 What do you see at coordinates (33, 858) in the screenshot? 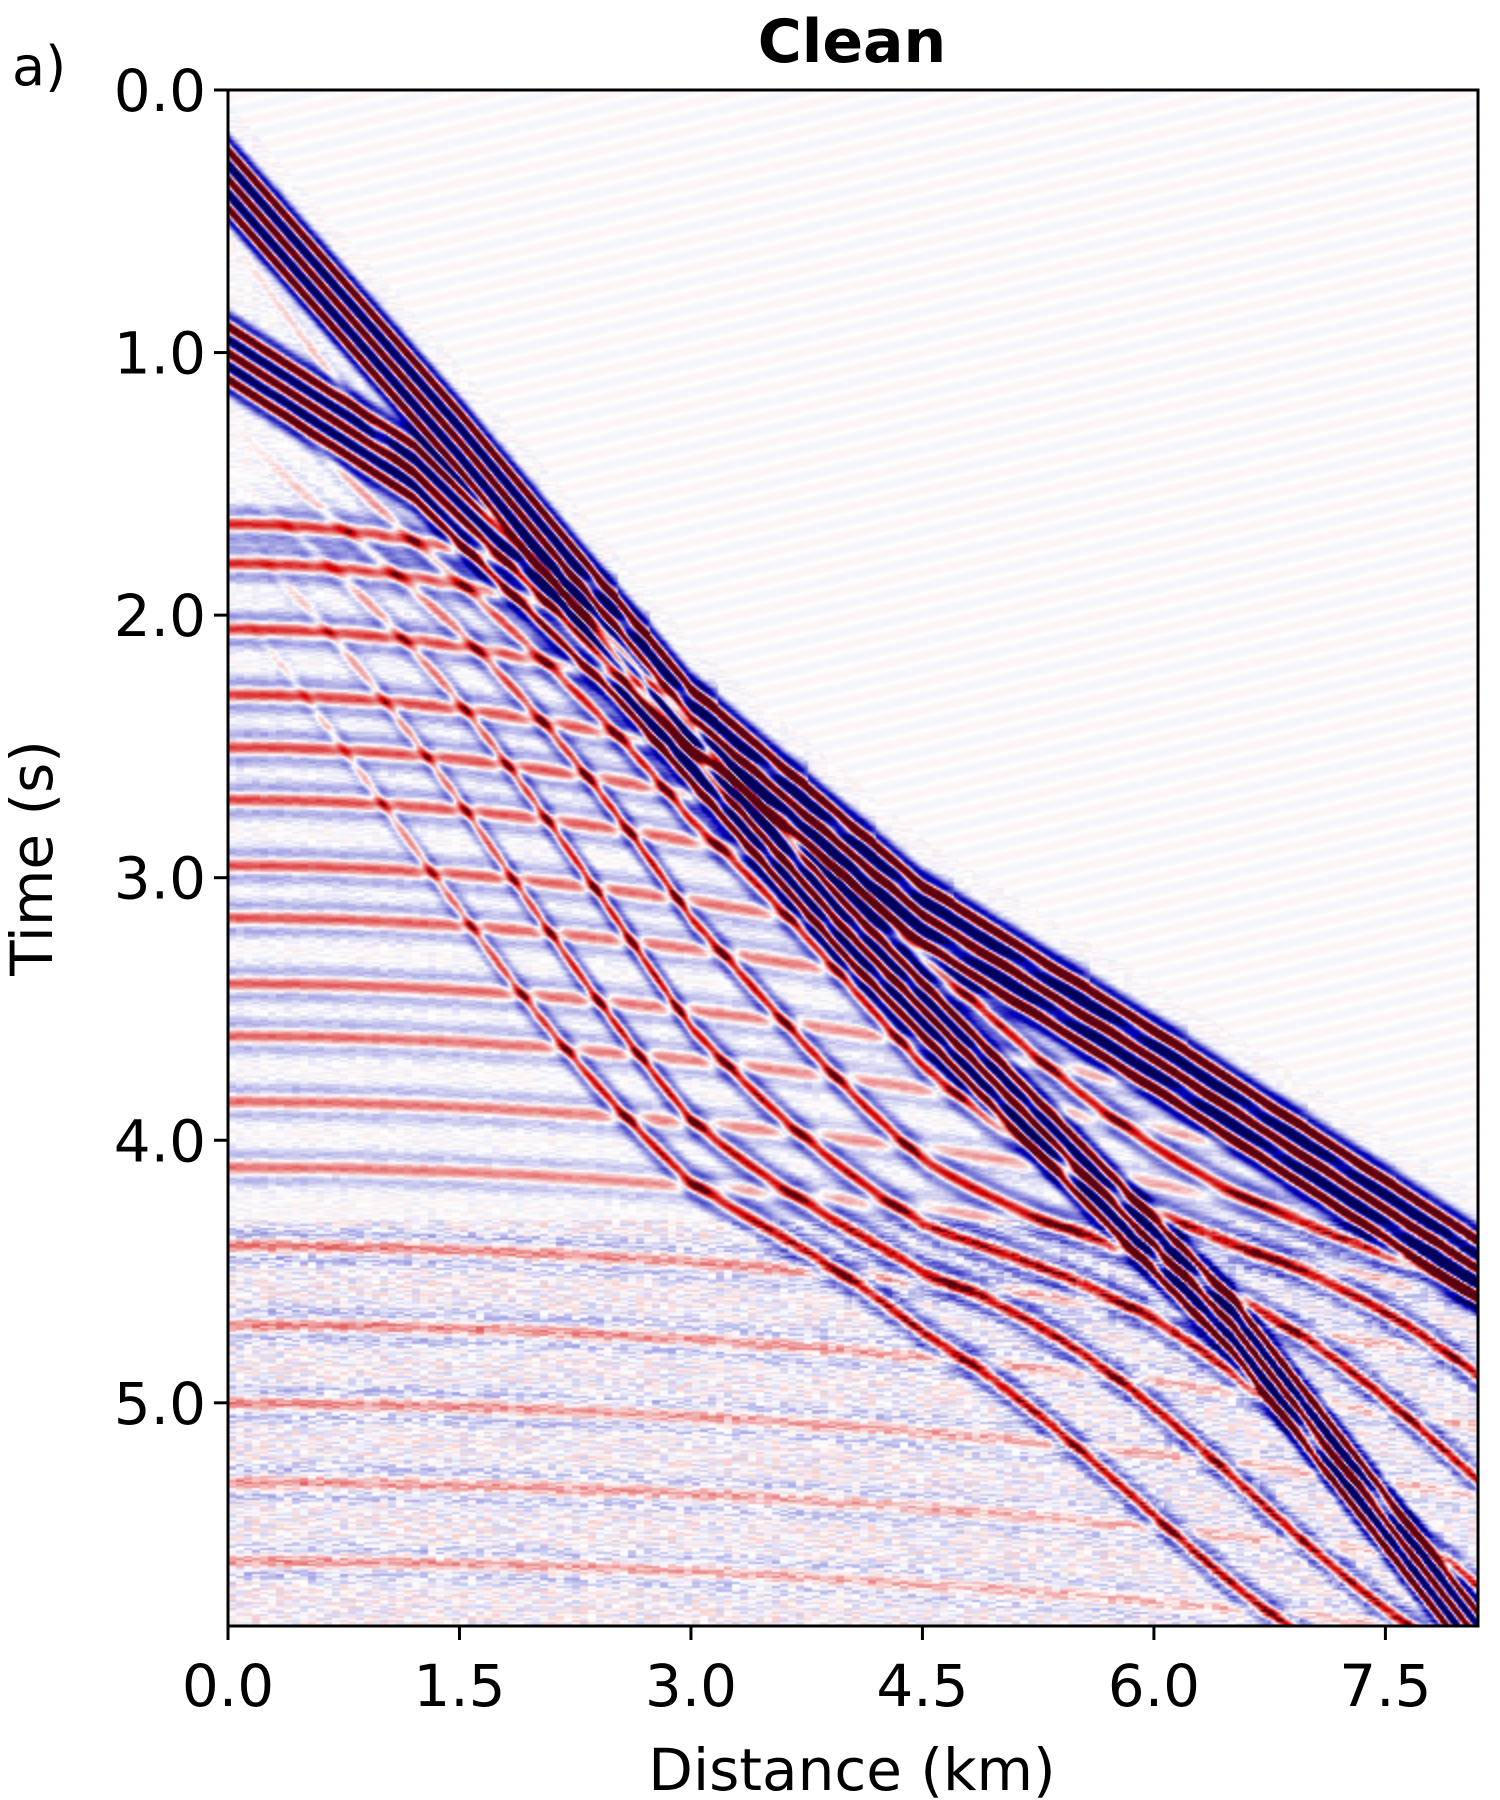
I see `y-axis-label: Time (s)` at bounding box center [33, 858].